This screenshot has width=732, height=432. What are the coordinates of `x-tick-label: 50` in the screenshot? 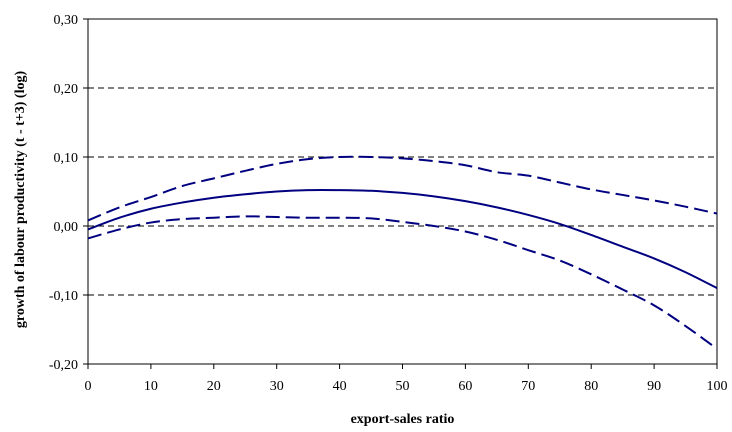 It's located at (403, 386).